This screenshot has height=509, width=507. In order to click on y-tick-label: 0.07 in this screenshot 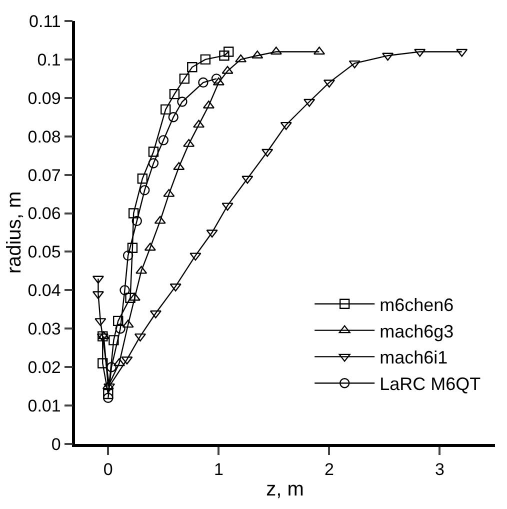, I will do `click(44, 175)`.